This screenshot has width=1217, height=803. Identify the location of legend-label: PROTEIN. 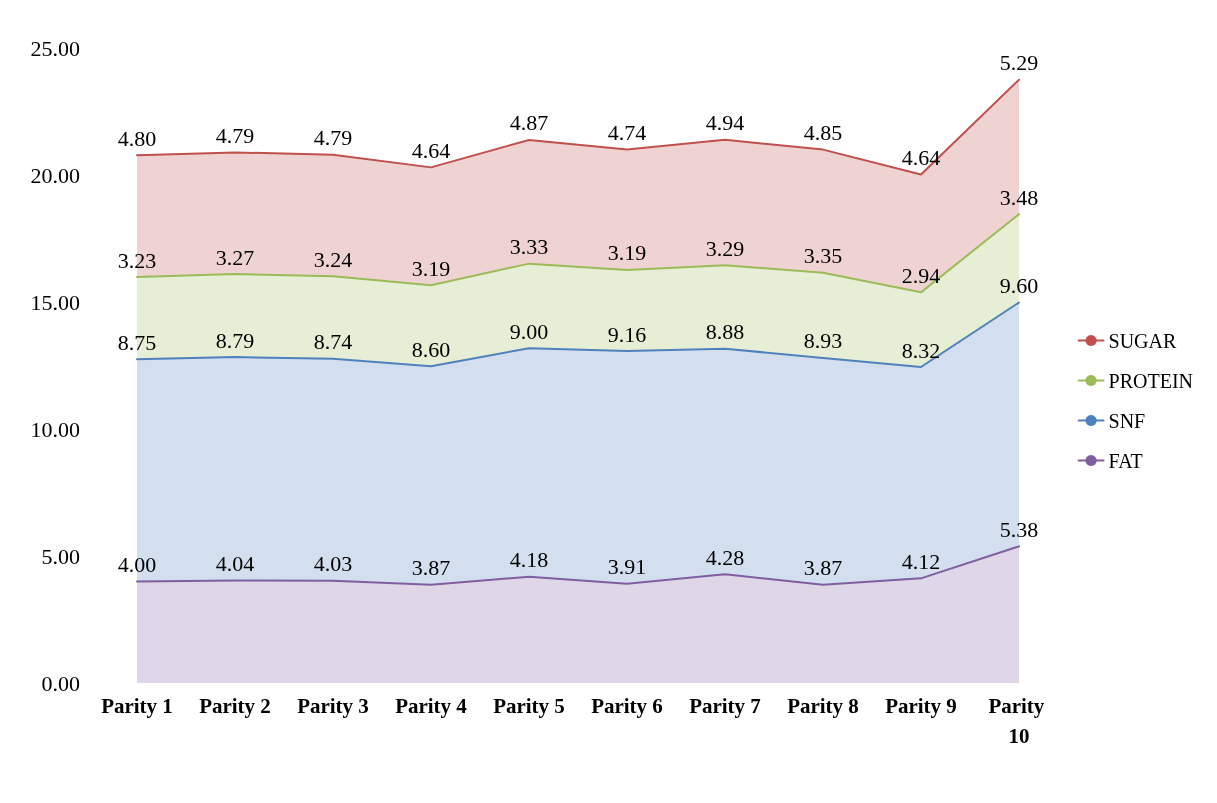
(1151, 380).